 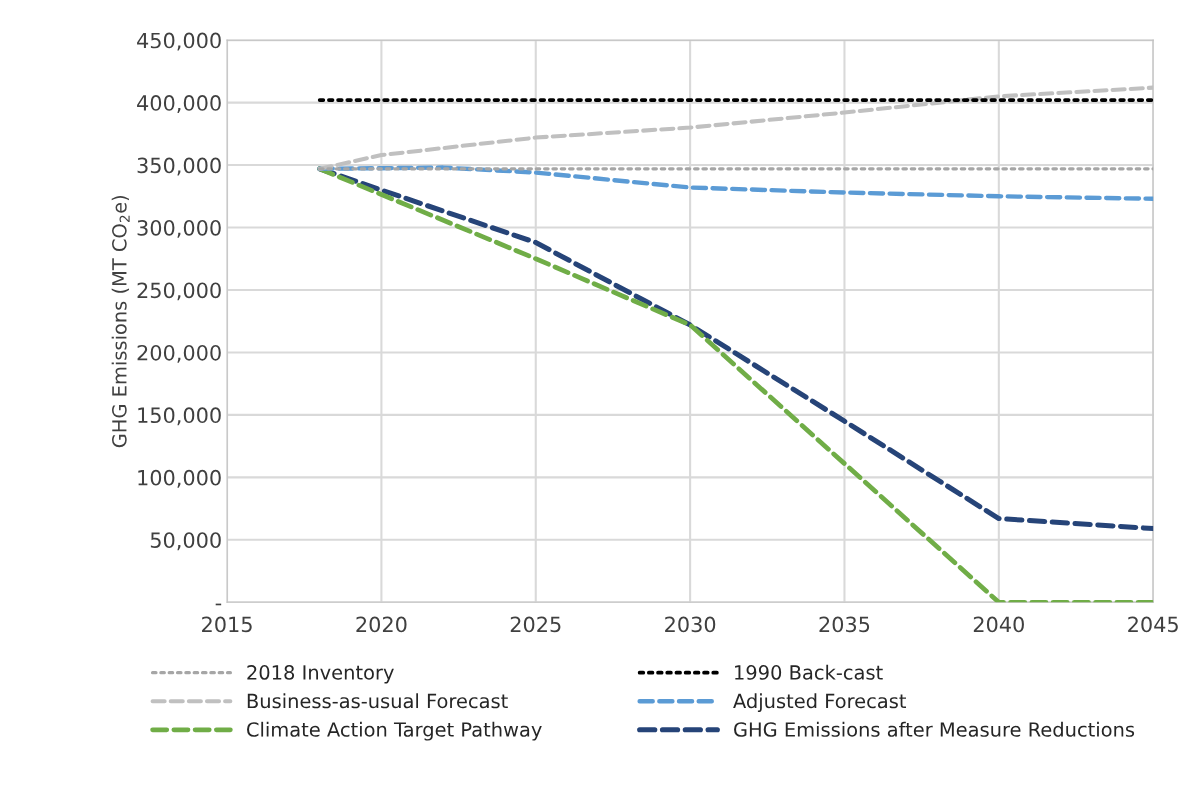 What do you see at coordinates (179, 104) in the screenshot?
I see `y-tick-label: 400,000` at bounding box center [179, 104].